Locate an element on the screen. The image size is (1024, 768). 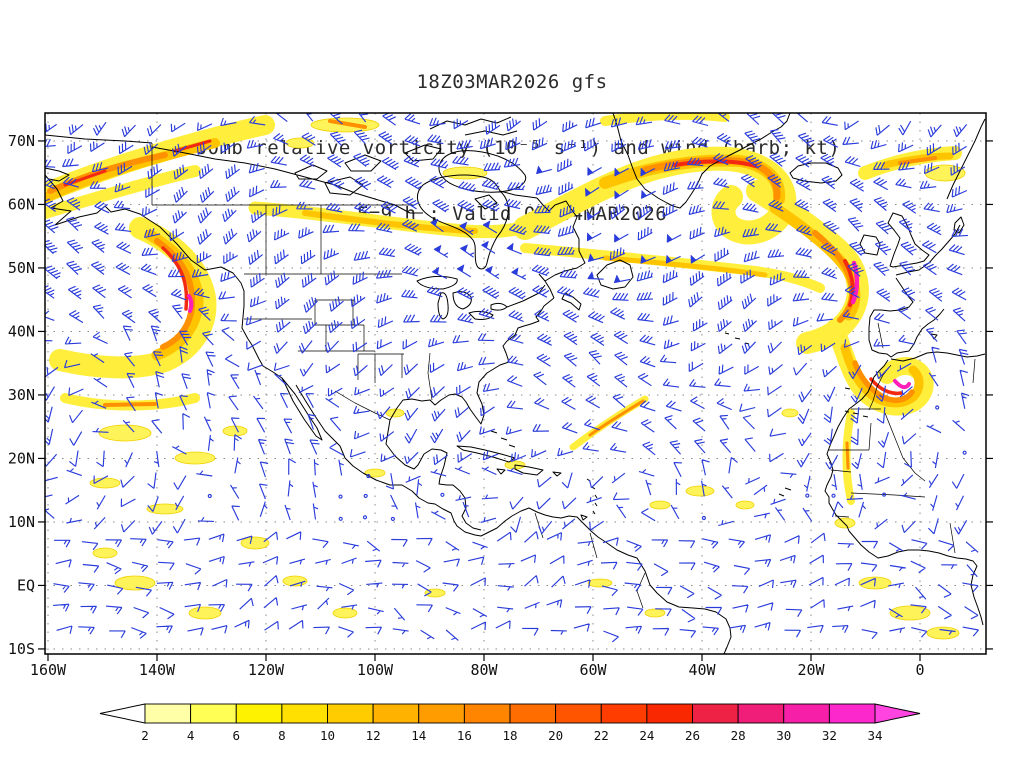
lon-axis: 160W 140W 120W 100W 80W 60W 40W 20W 0 is located at coordinates (477, 666).